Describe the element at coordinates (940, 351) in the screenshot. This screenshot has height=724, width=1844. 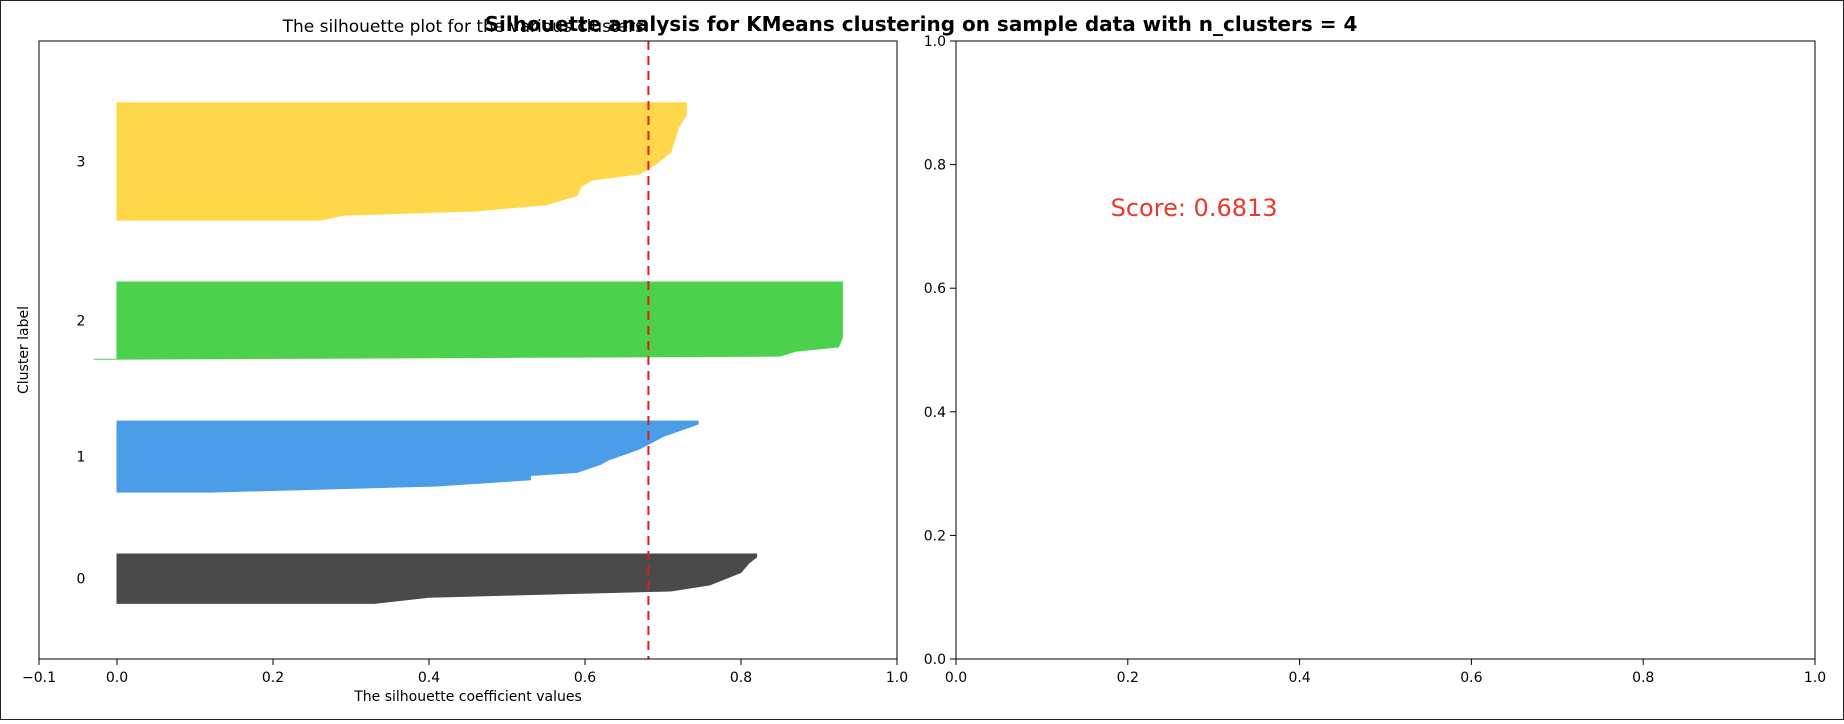
I see `score-y-ticks: 0.0 0.2 0.4 0.6 0.8 1.0` at that location.